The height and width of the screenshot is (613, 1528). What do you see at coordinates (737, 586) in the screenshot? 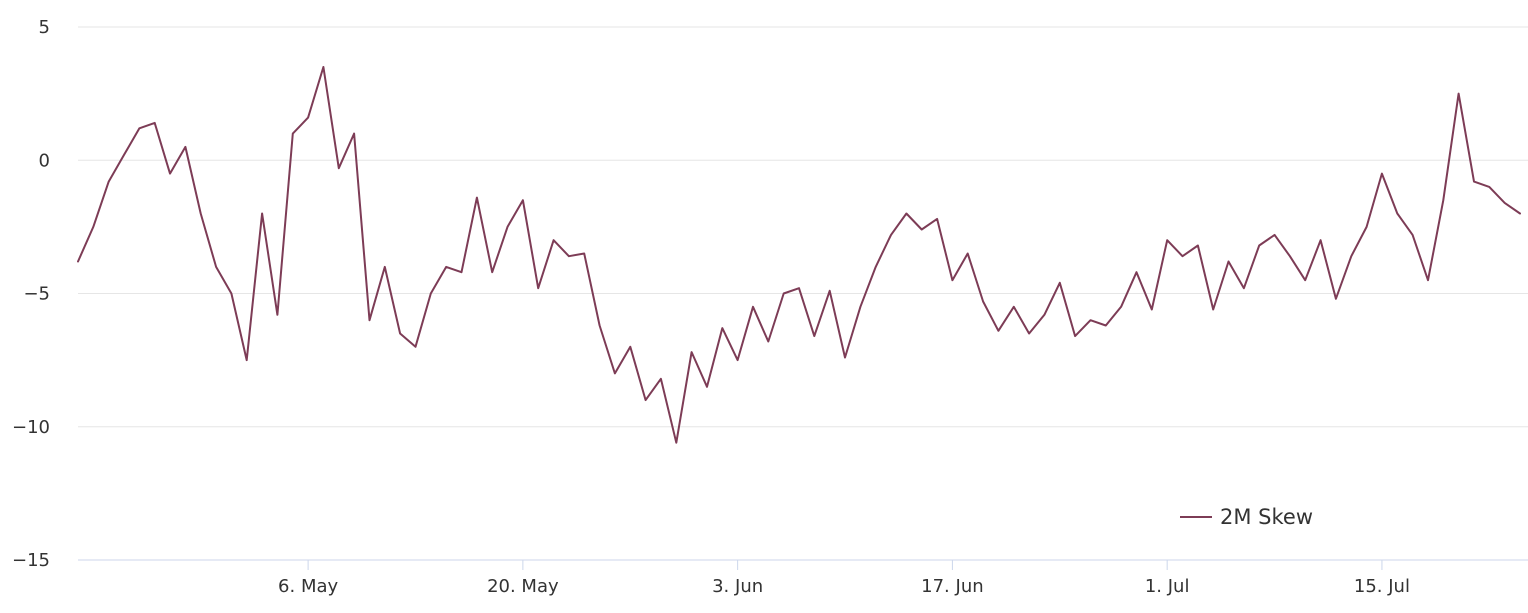
I see `x-tick-label: 3. Jun` at bounding box center [737, 586].